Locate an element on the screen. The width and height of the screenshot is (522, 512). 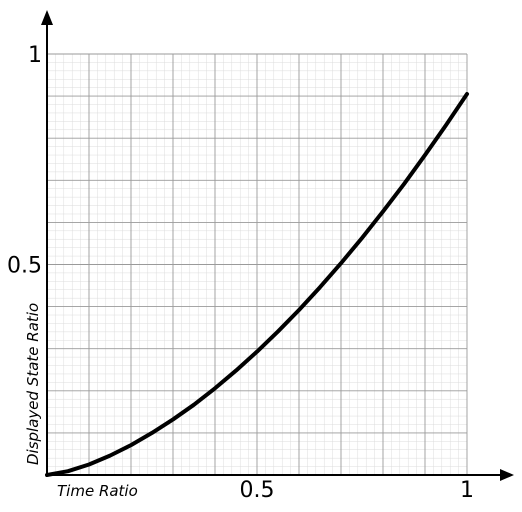
y-axis-arrow-icon is located at coordinates (47, 17).